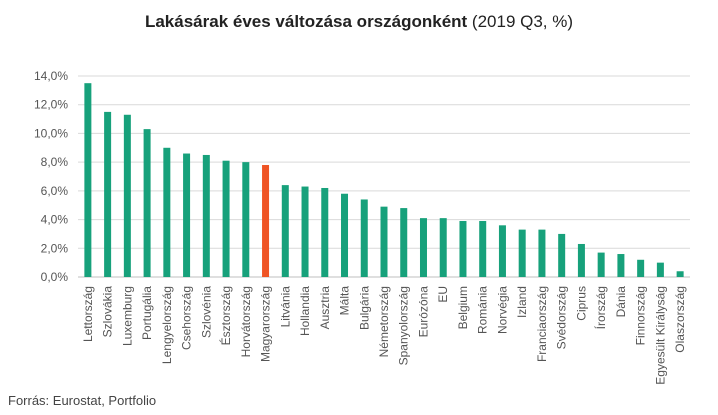  Describe the element at coordinates (127, 316) in the screenshot. I see `x-tick-label: Luxemburg` at that location.